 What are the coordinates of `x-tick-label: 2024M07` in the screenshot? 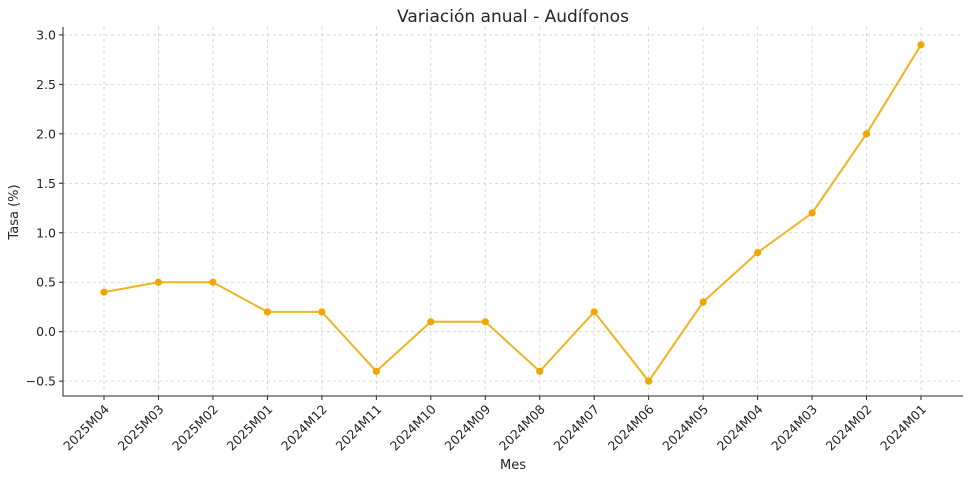 It's located at (576, 428).